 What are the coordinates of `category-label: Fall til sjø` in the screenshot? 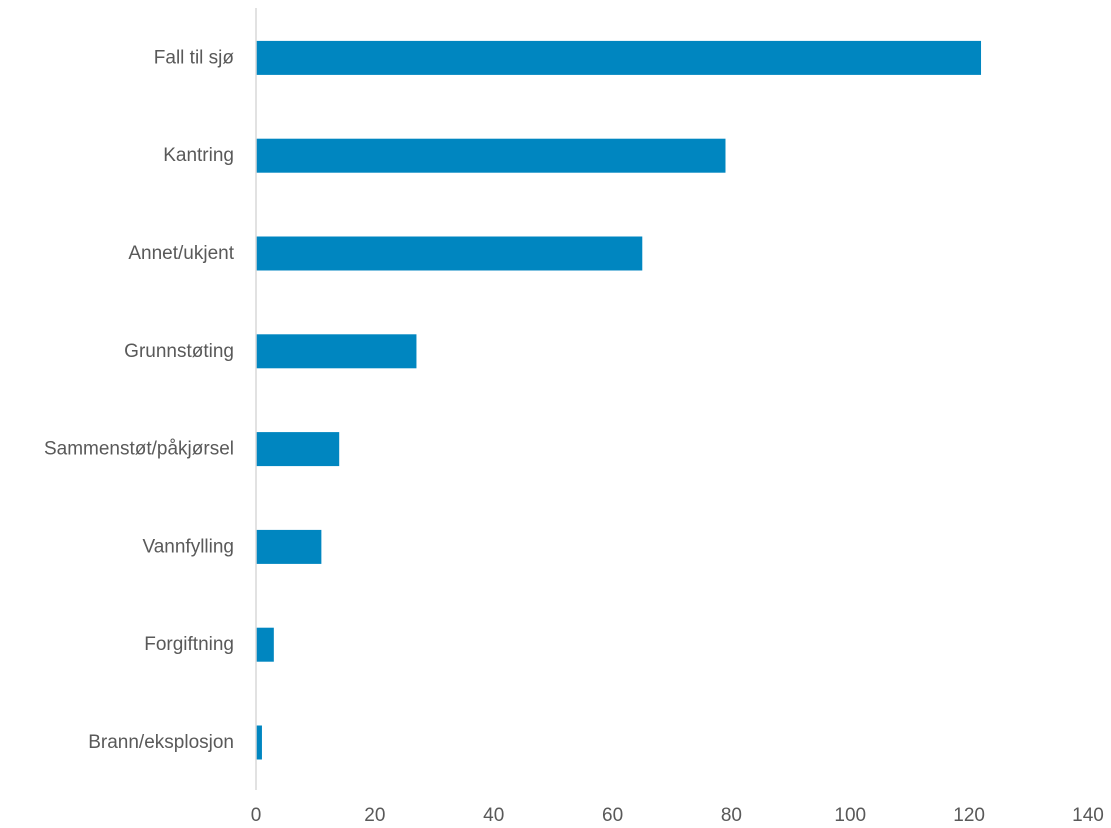 It's located at (194, 57).